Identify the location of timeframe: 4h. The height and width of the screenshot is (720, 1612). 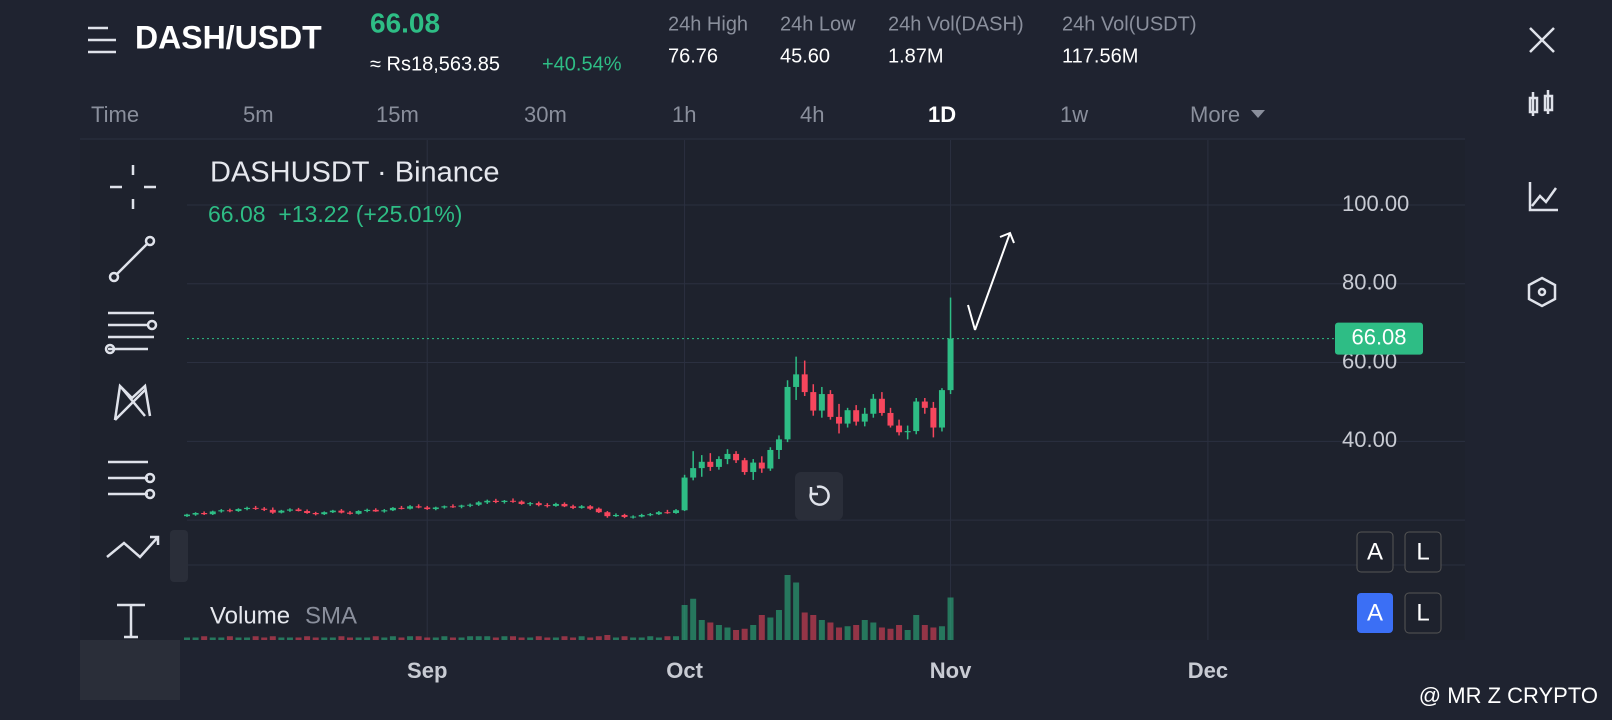
(812, 114).